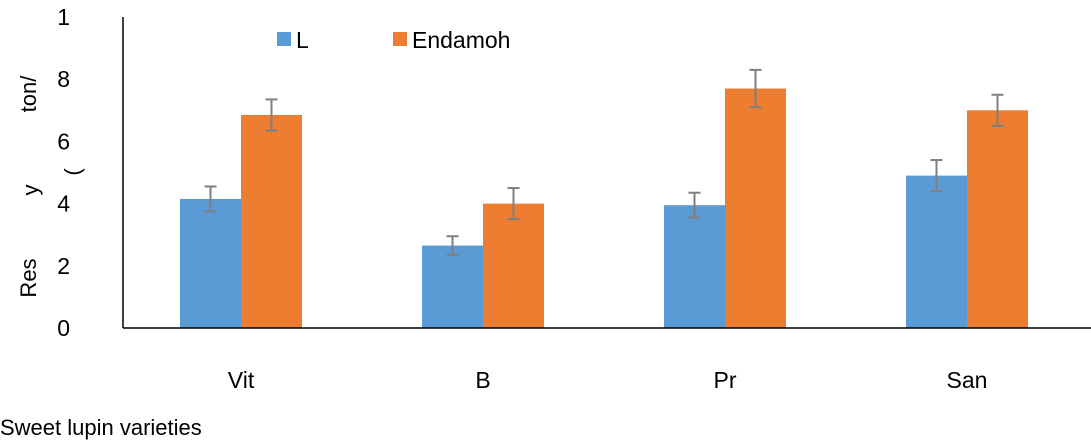  I want to click on bar-l-pr, so click(694, 266).